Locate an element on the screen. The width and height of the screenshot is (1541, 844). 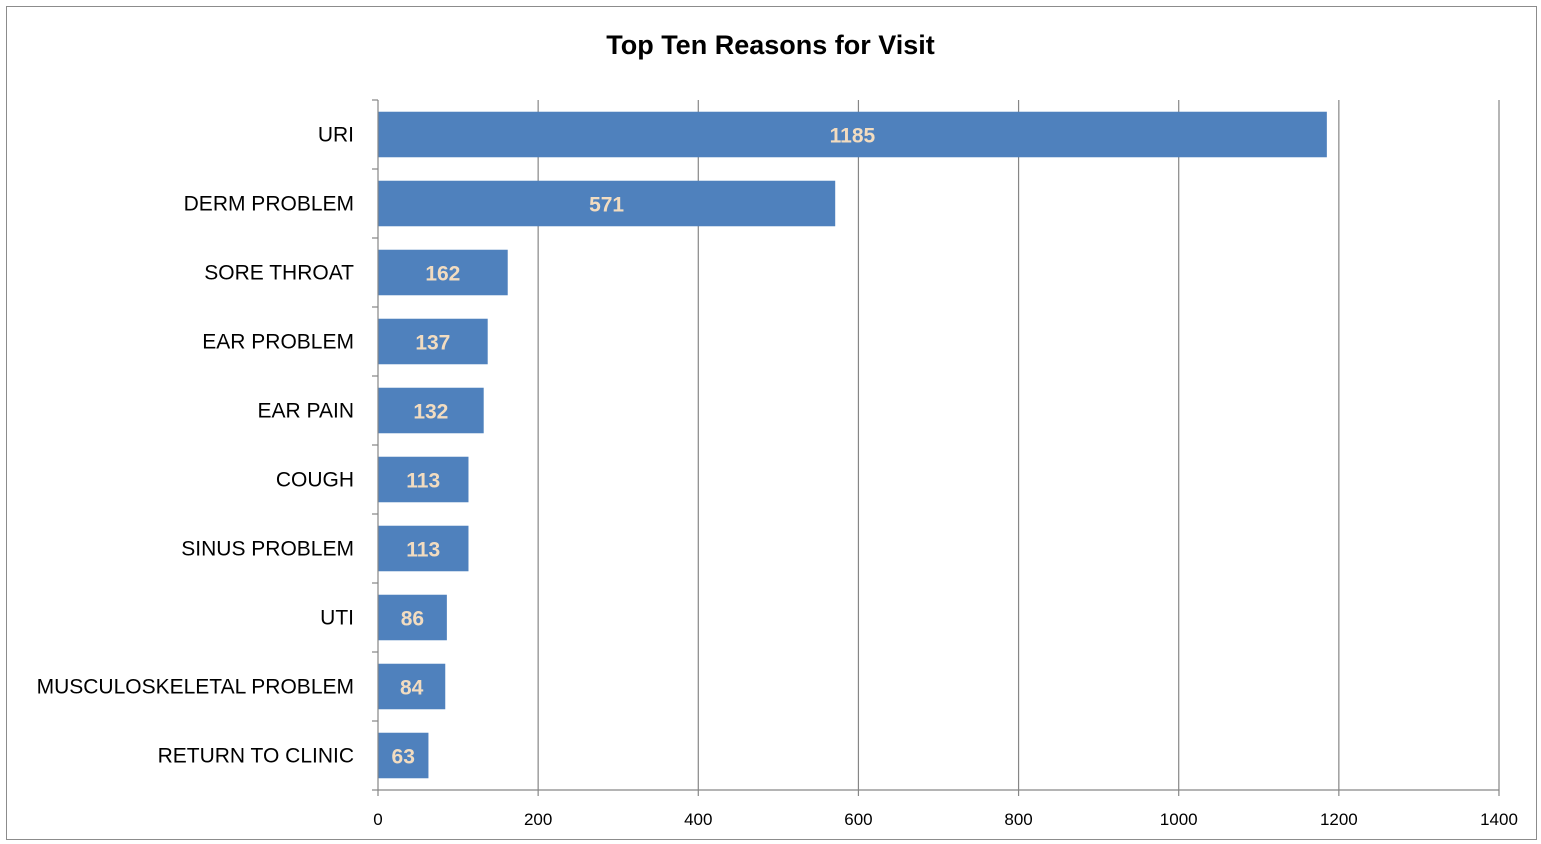
data-label: 86 is located at coordinates (412, 619).